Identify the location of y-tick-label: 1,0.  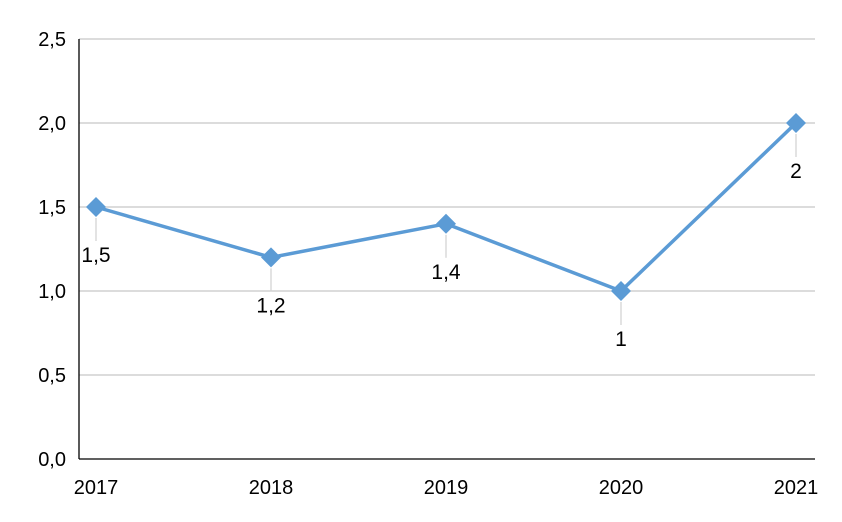
(52, 292).